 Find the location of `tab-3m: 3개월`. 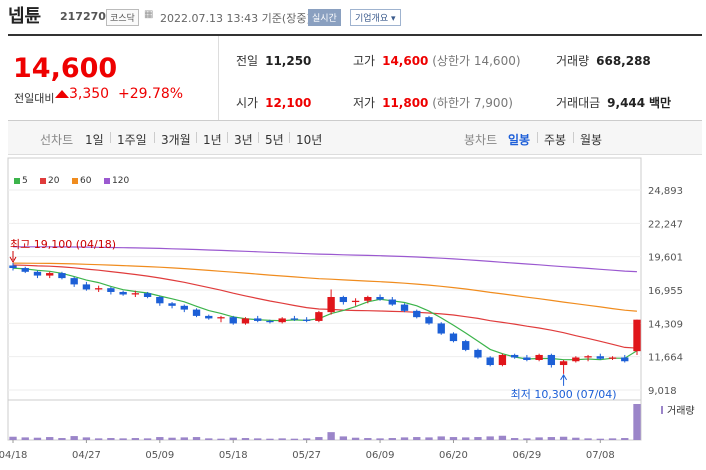

tab-3m: 3개월 is located at coordinates (176, 140).